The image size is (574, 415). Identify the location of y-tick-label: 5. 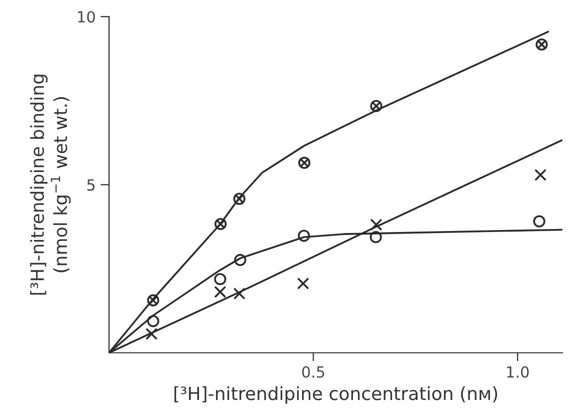
(91, 185).